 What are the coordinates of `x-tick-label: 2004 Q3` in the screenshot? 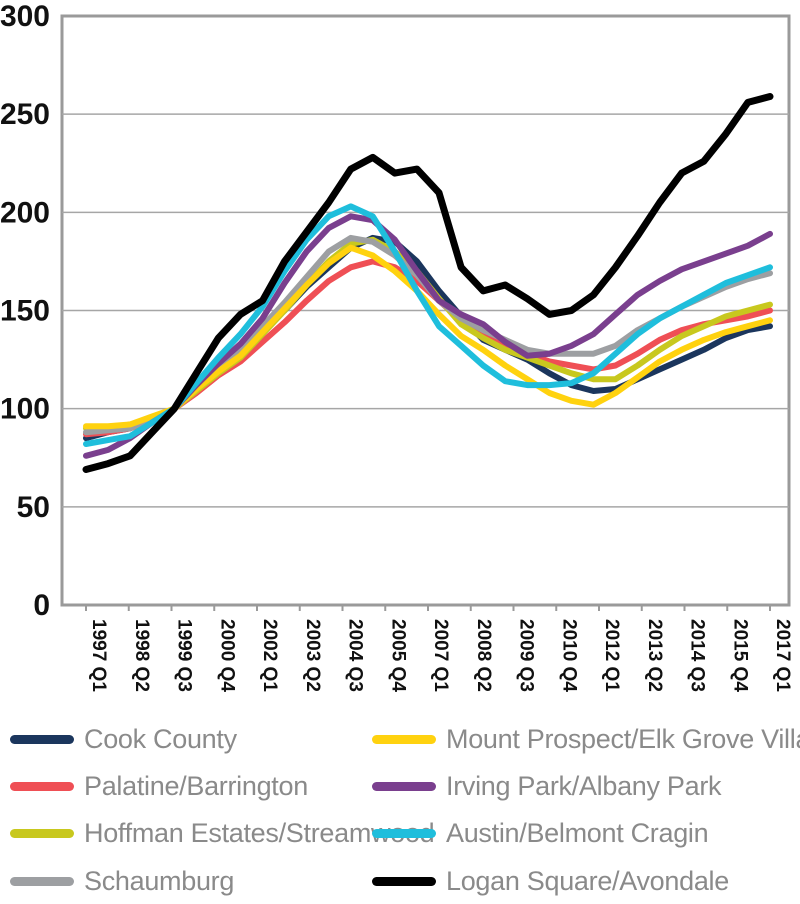 It's located at (355, 655).